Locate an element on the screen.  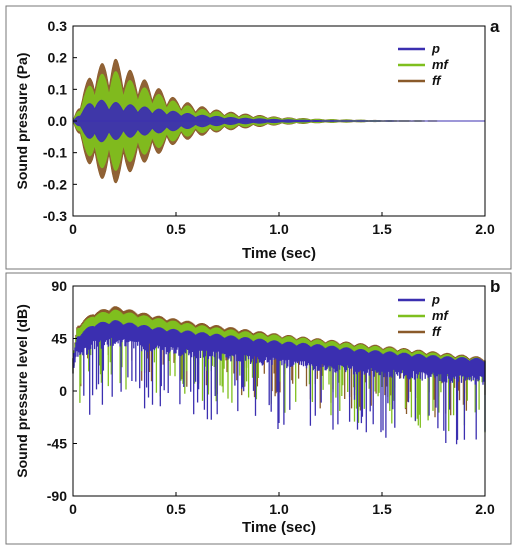
x-tick-label-a-1: 0.5 is located at coordinates (176, 229).